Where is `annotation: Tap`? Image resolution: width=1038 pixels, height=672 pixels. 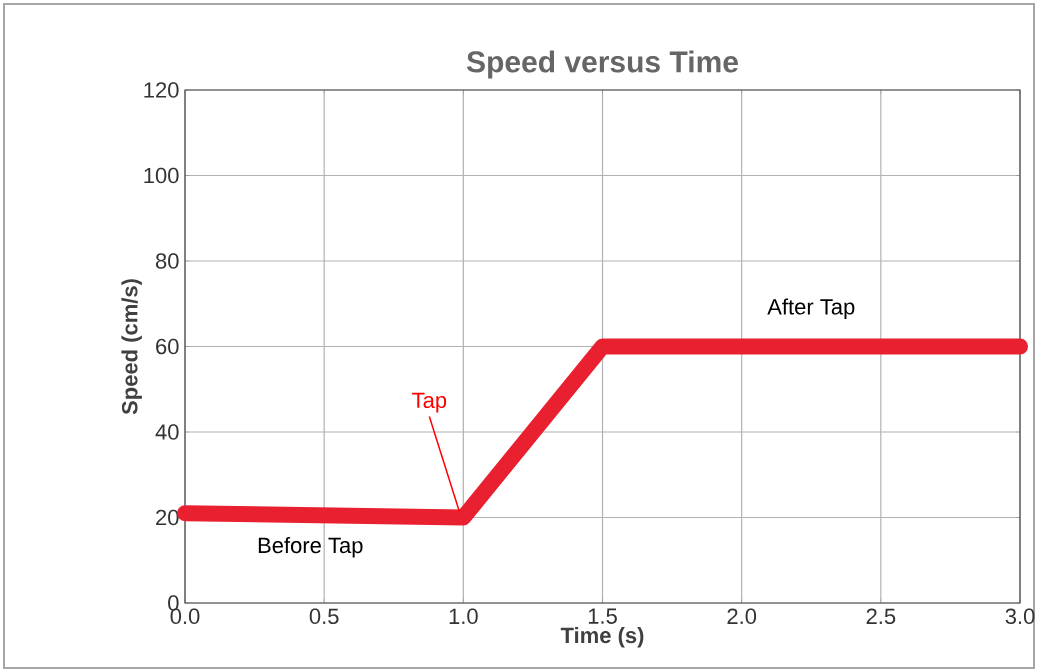 annotation: Tap is located at coordinates (429, 402).